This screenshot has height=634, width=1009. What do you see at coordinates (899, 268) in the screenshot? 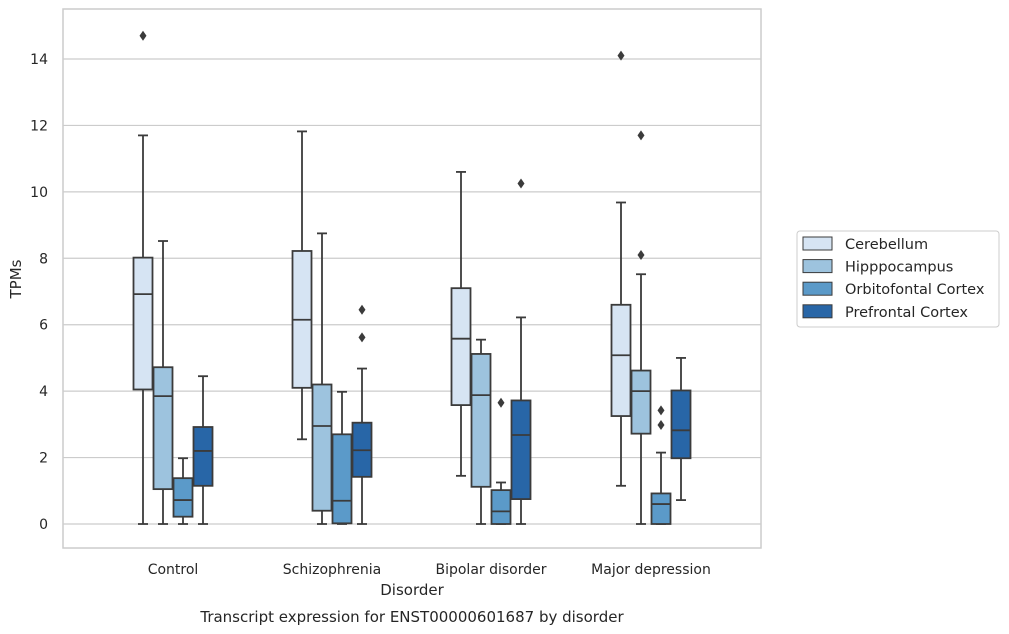
I see `legend-label: Hipppocampus` at bounding box center [899, 268].